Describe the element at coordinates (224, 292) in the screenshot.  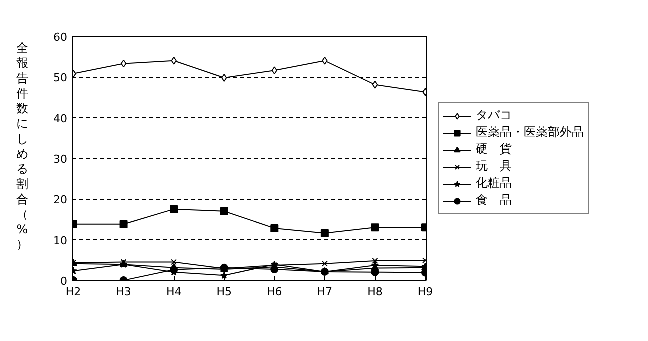
I see `x-tick-label: H5` at that location.